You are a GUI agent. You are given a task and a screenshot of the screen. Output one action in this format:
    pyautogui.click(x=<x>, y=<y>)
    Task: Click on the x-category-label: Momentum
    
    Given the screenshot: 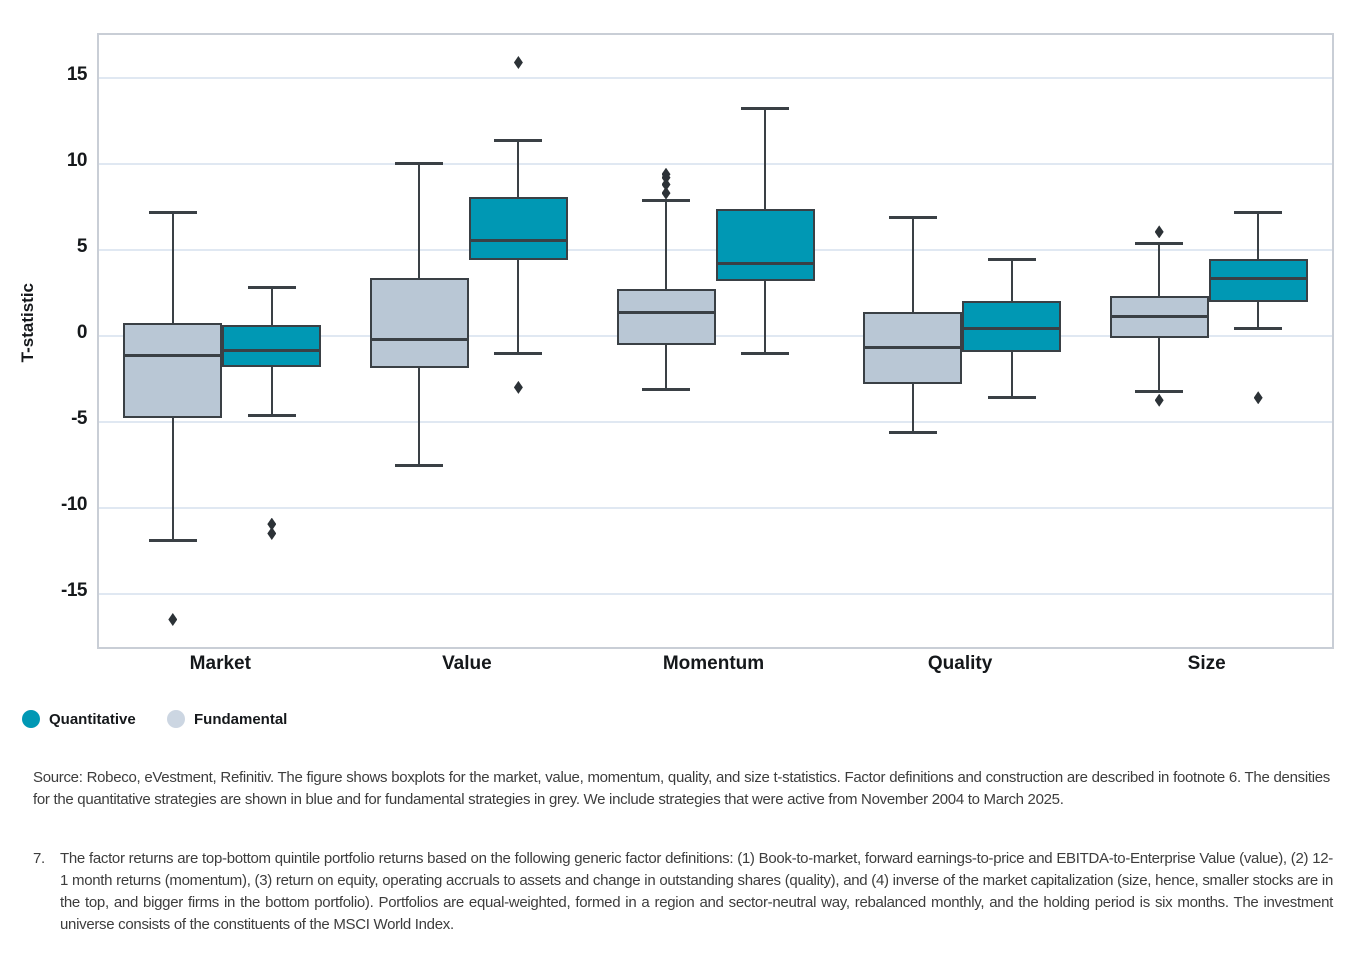 What is the action you would take?
    pyautogui.click(x=713, y=663)
    